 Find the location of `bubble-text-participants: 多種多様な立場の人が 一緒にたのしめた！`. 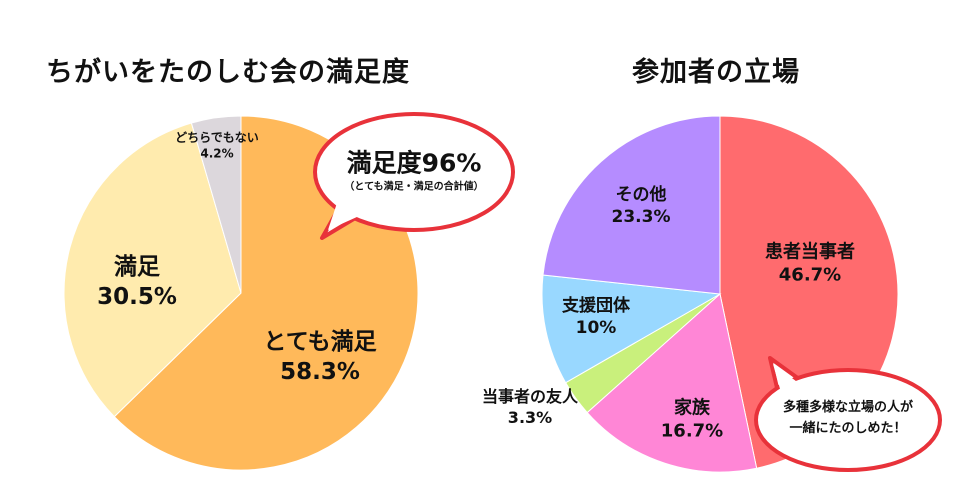

bubble-text-participants: 多種多様な立場の人が 一緒にたのしめた！ is located at coordinates (848, 418).